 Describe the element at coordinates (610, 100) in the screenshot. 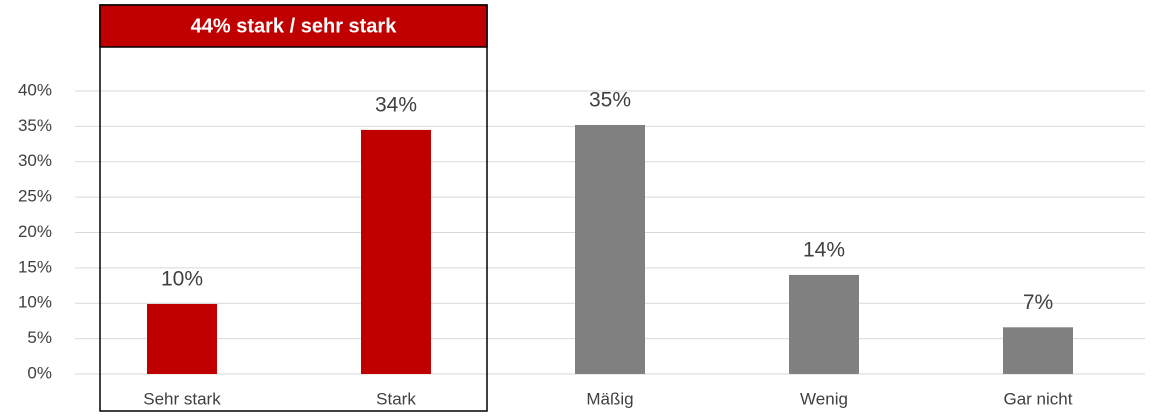

I see `value-label: 35%` at that location.